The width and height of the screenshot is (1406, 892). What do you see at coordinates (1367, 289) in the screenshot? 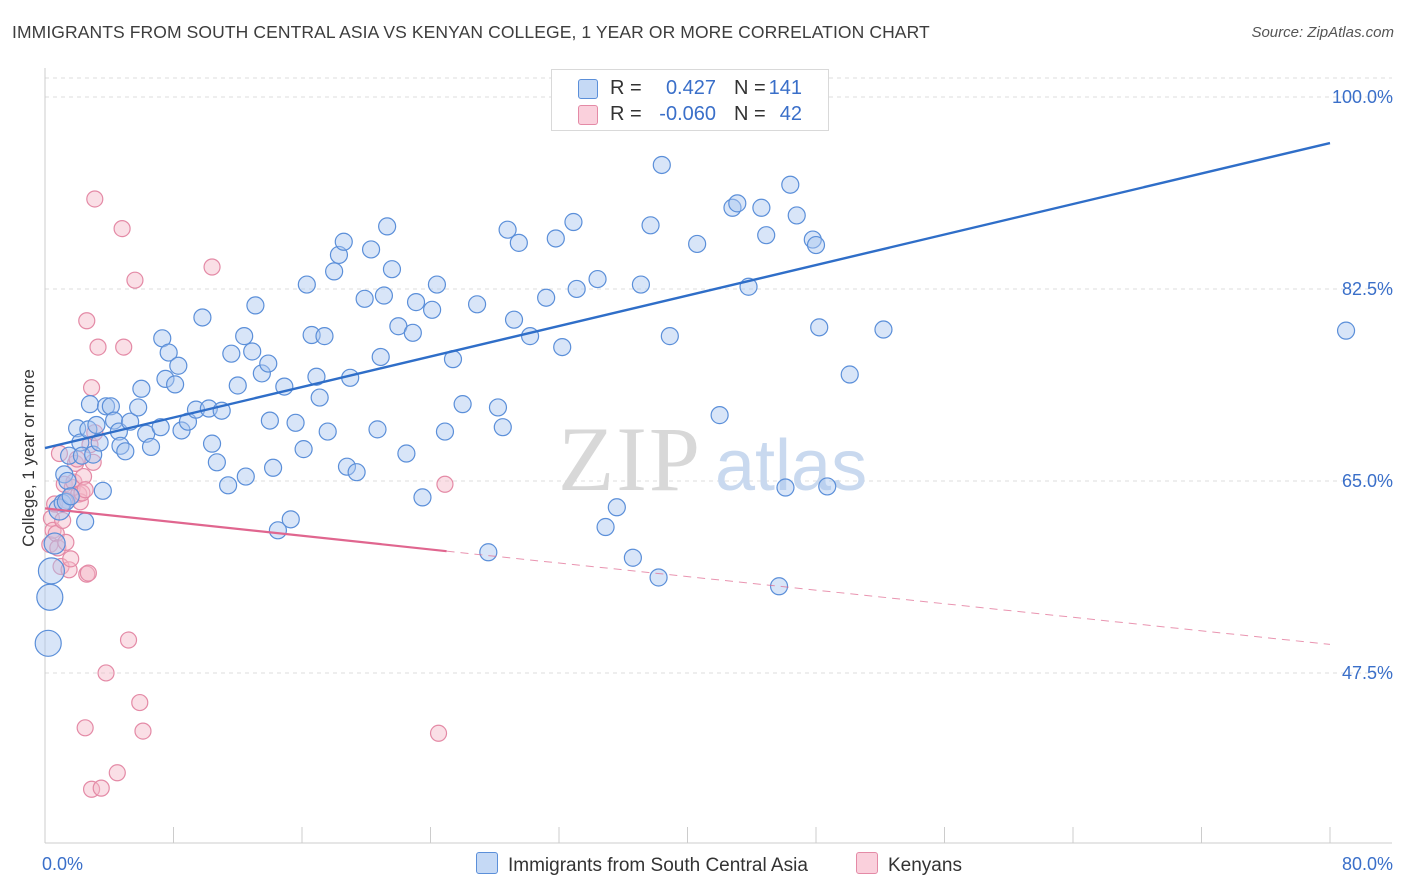
I see `y-tick-label: 82.5%` at bounding box center [1367, 289].